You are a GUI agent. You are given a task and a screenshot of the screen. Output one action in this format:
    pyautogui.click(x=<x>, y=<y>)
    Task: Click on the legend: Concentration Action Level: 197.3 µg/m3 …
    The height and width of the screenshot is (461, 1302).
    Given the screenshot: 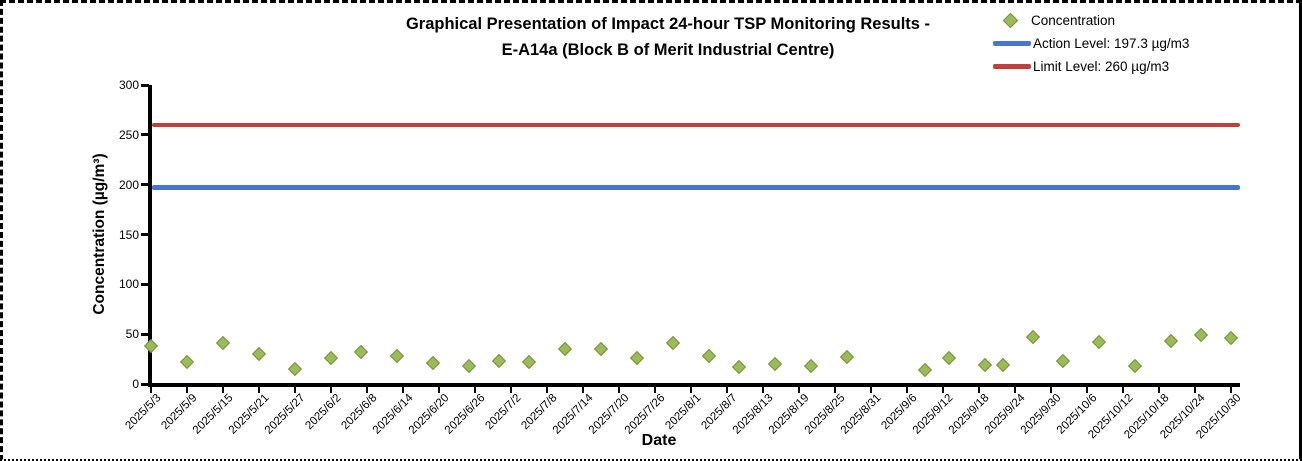 What is the action you would take?
    pyautogui.click(x=1090, y=43)
    